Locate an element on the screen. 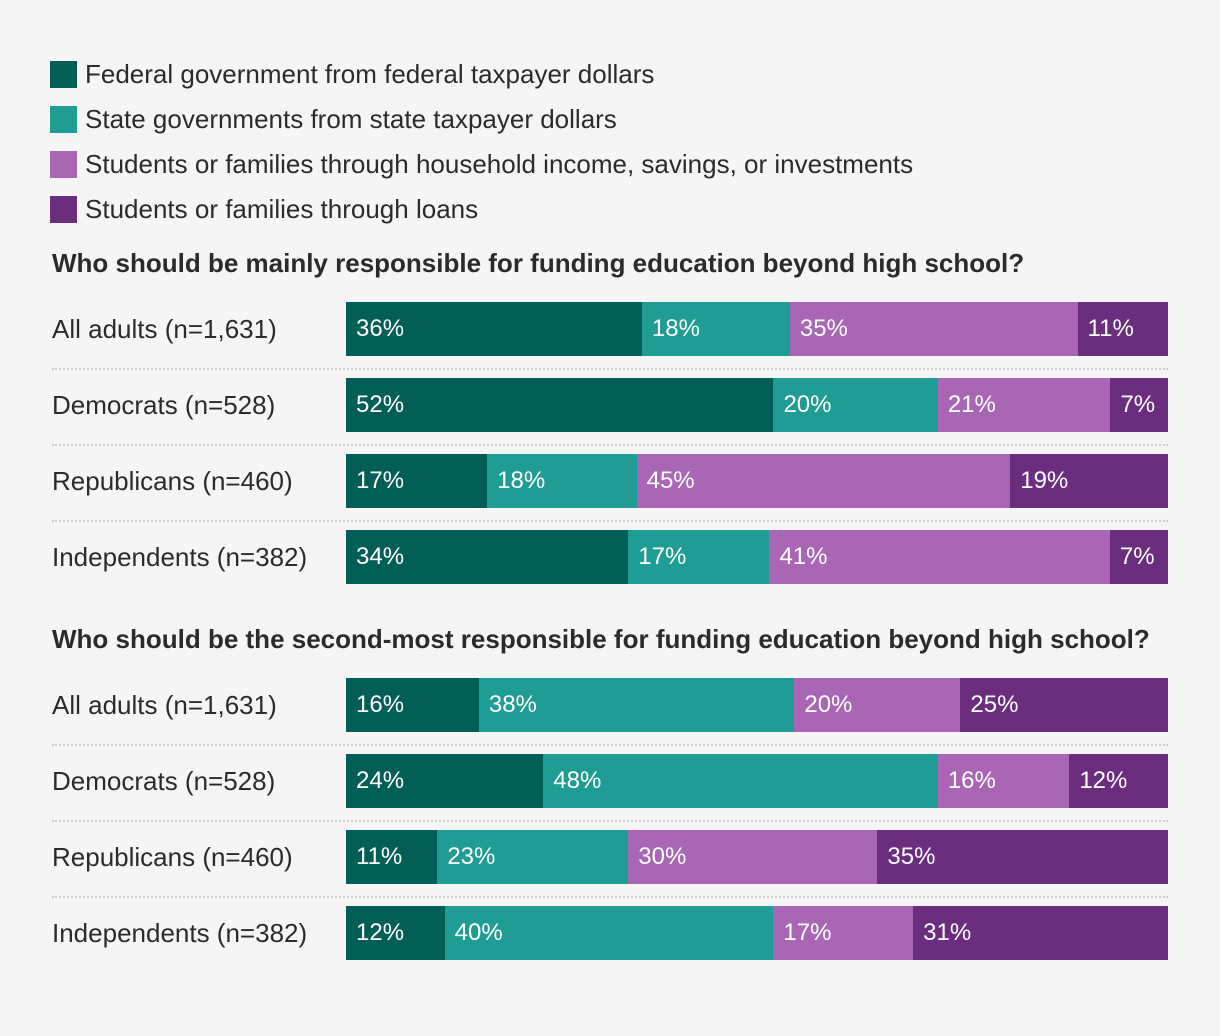 This screenshot has width=1220, height=1036. legend-swatch-federal is located at coordinates (63, 74).